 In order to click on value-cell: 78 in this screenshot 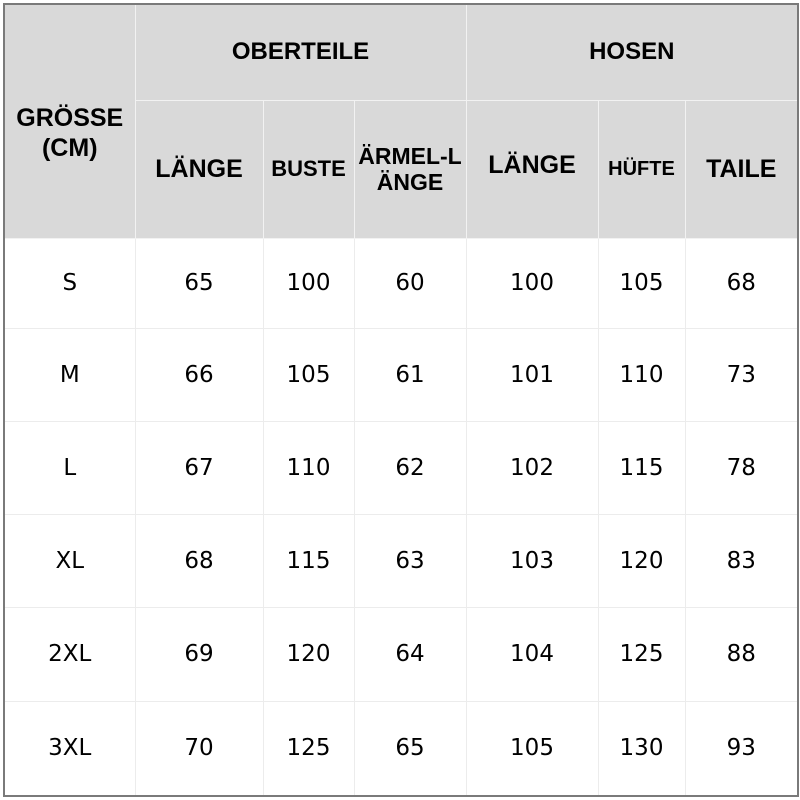, I will do `click(741, 467)`.